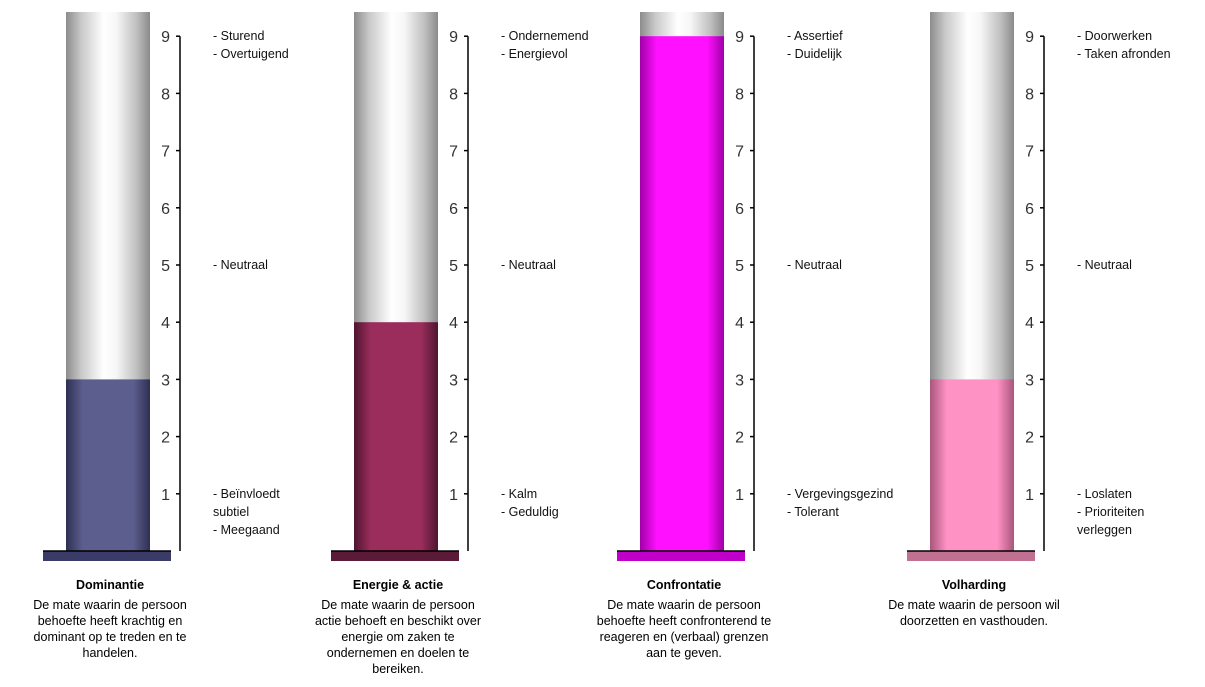  What do you see at coordinates (398, 585) in the screenshot?
I see `chart-title: Energie & actie` at bounding box center [398, 585].